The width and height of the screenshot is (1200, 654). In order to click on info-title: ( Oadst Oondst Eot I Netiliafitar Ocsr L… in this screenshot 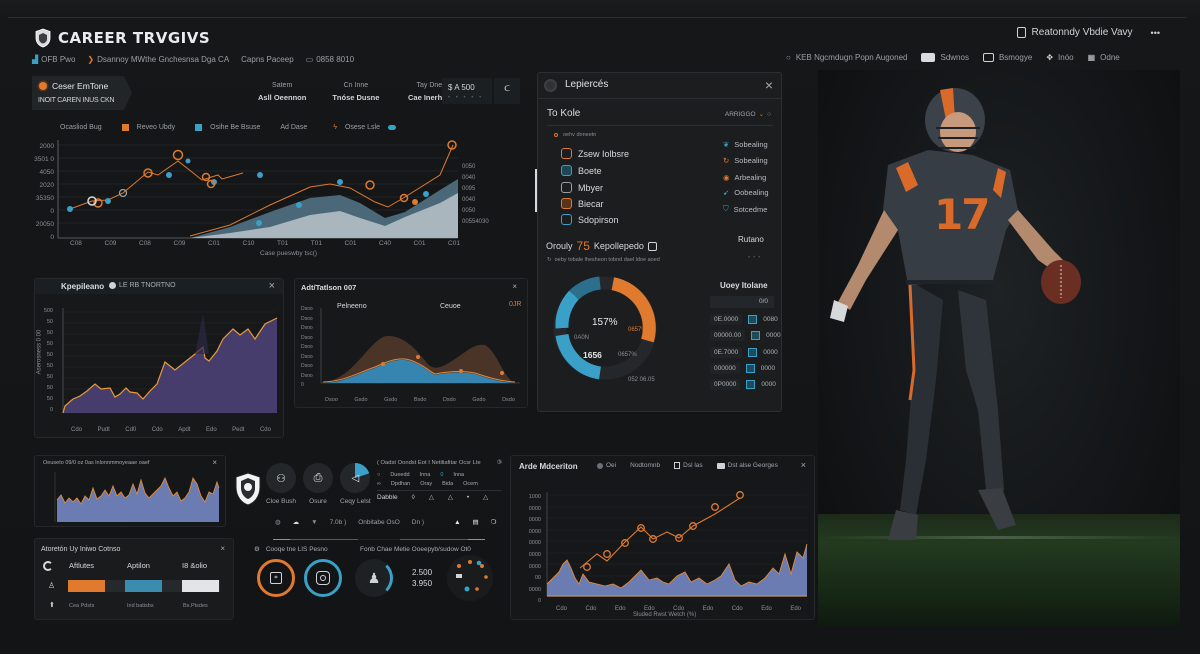, I will do `click(429, 463)`.